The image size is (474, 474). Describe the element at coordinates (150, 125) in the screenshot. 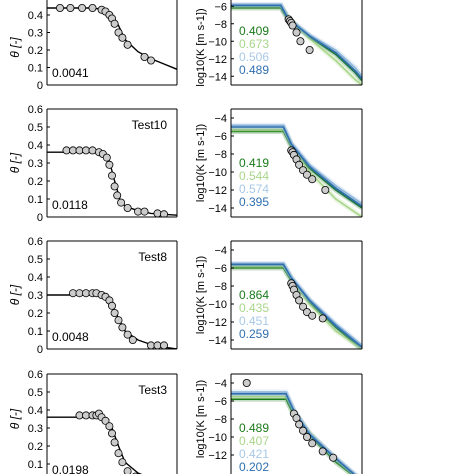

I see `panel-title: Test10` at that location.